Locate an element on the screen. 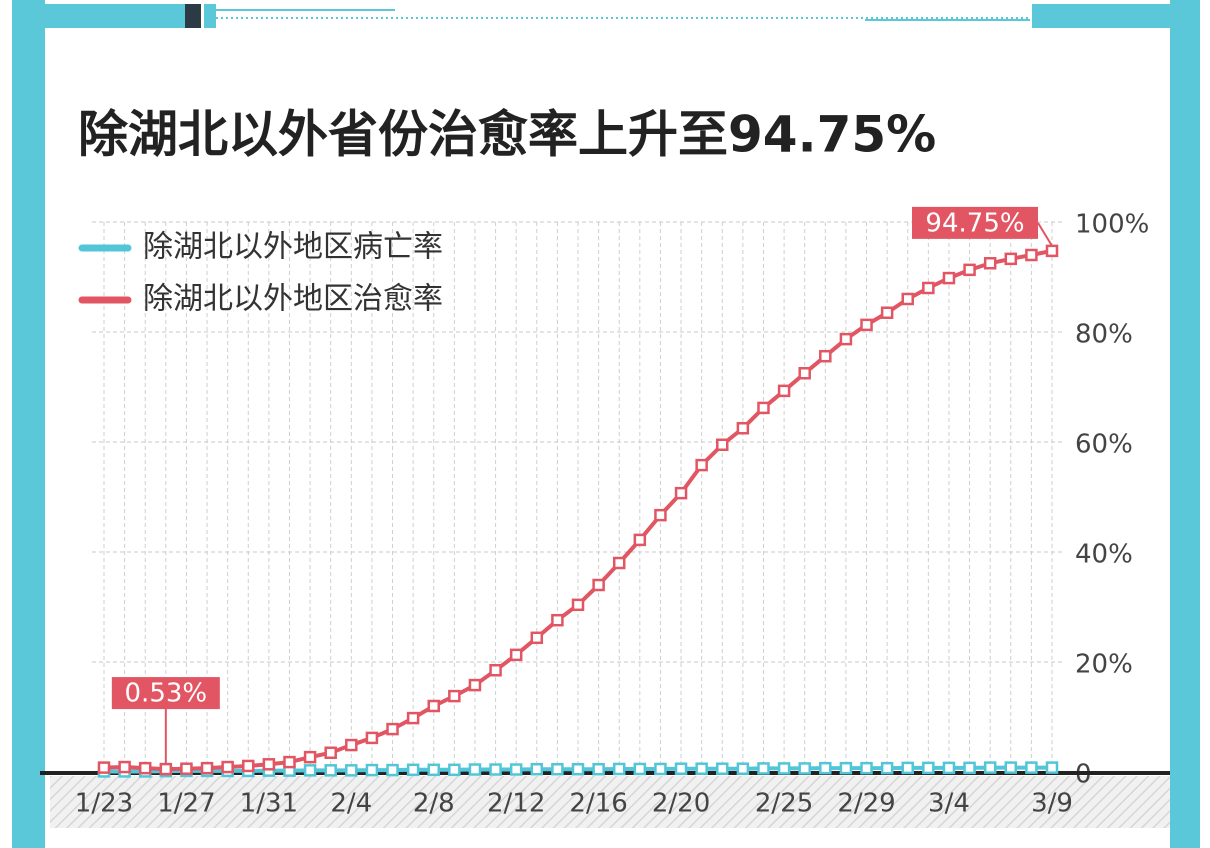 The width and height of the screenshot is (1210, 848). label-leader is located at coordinates (1045, 234).